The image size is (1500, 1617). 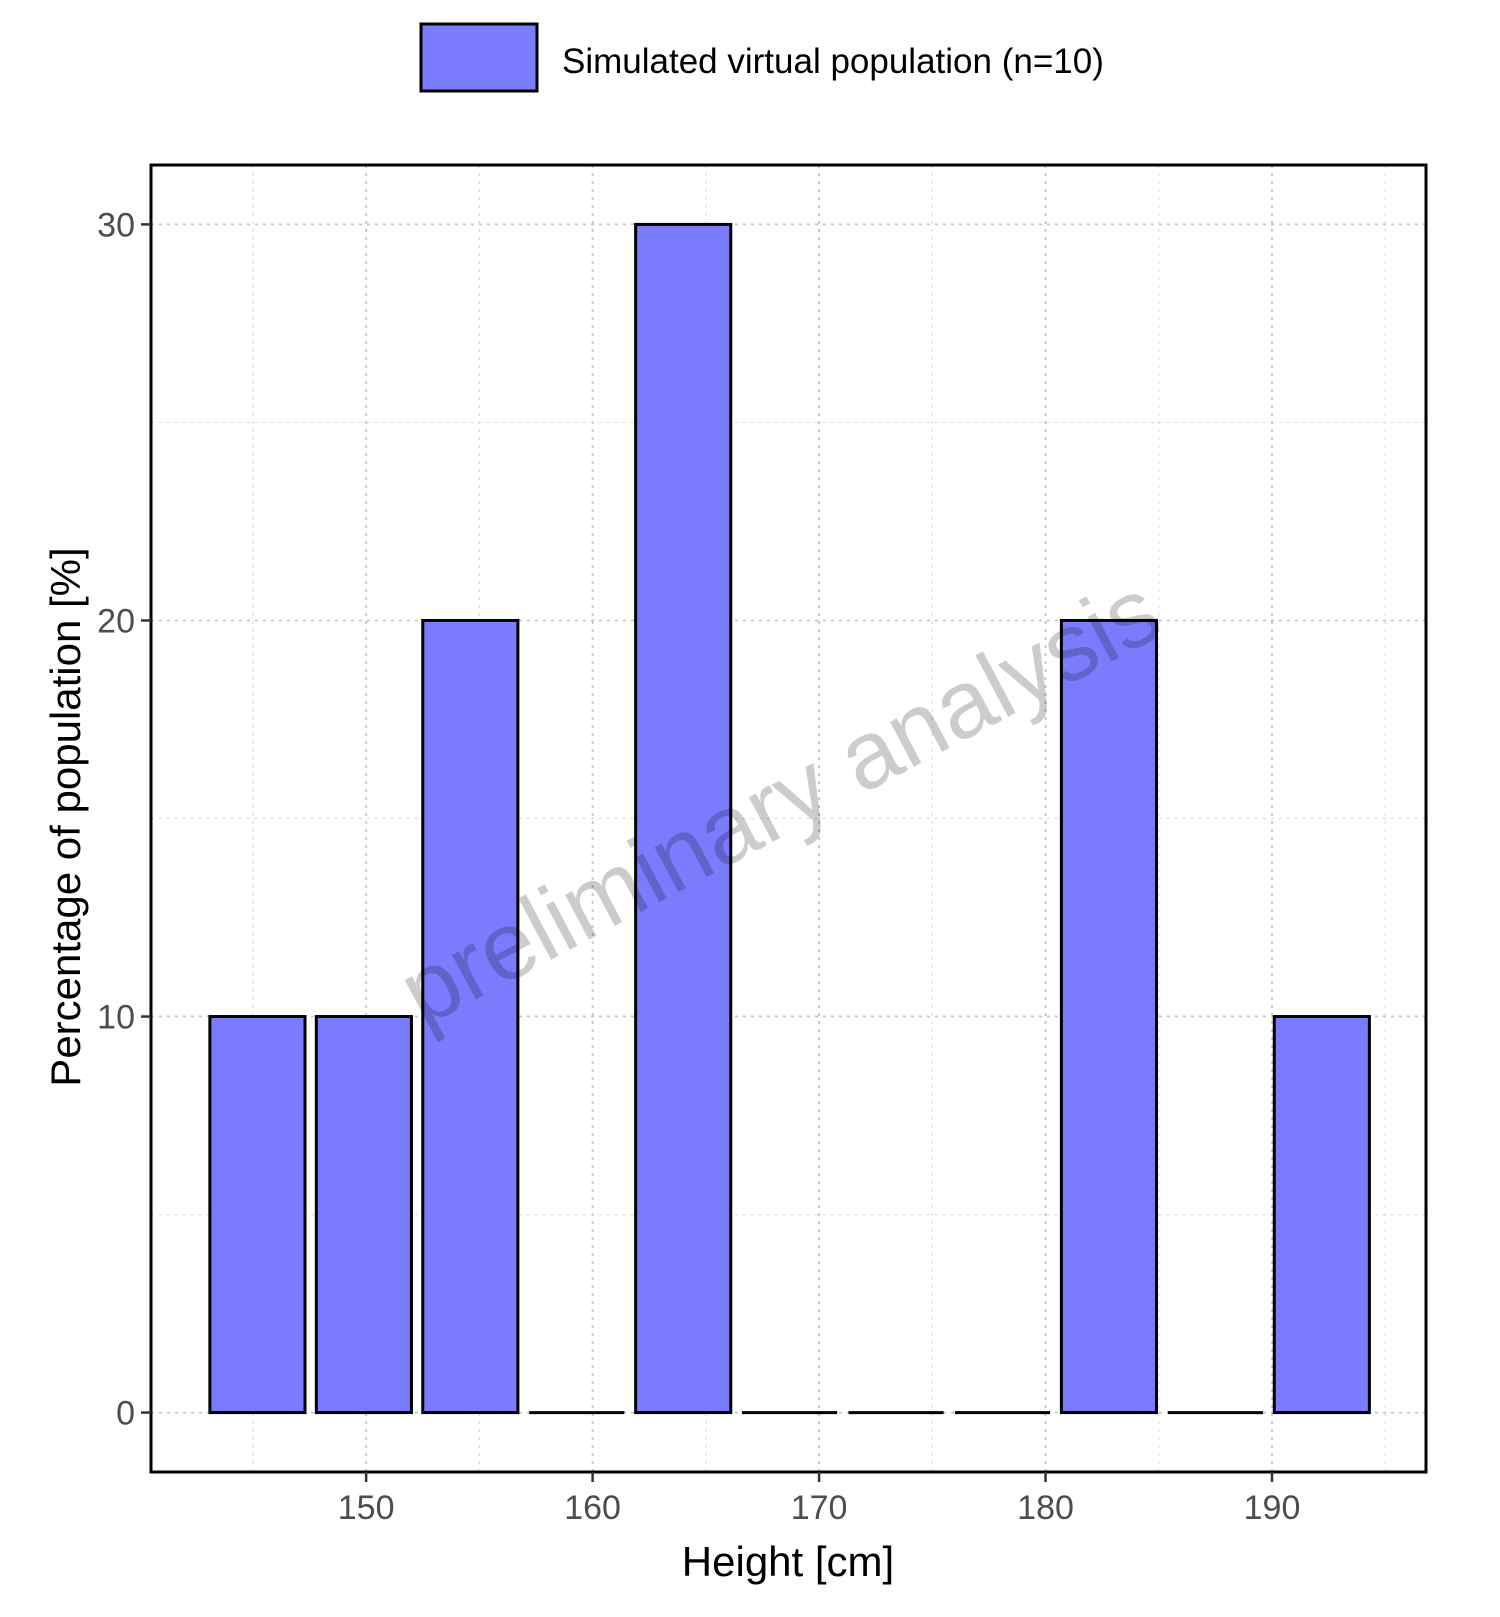 I want to click on x-tick-label: 180, so click(x=1045, y=1508).